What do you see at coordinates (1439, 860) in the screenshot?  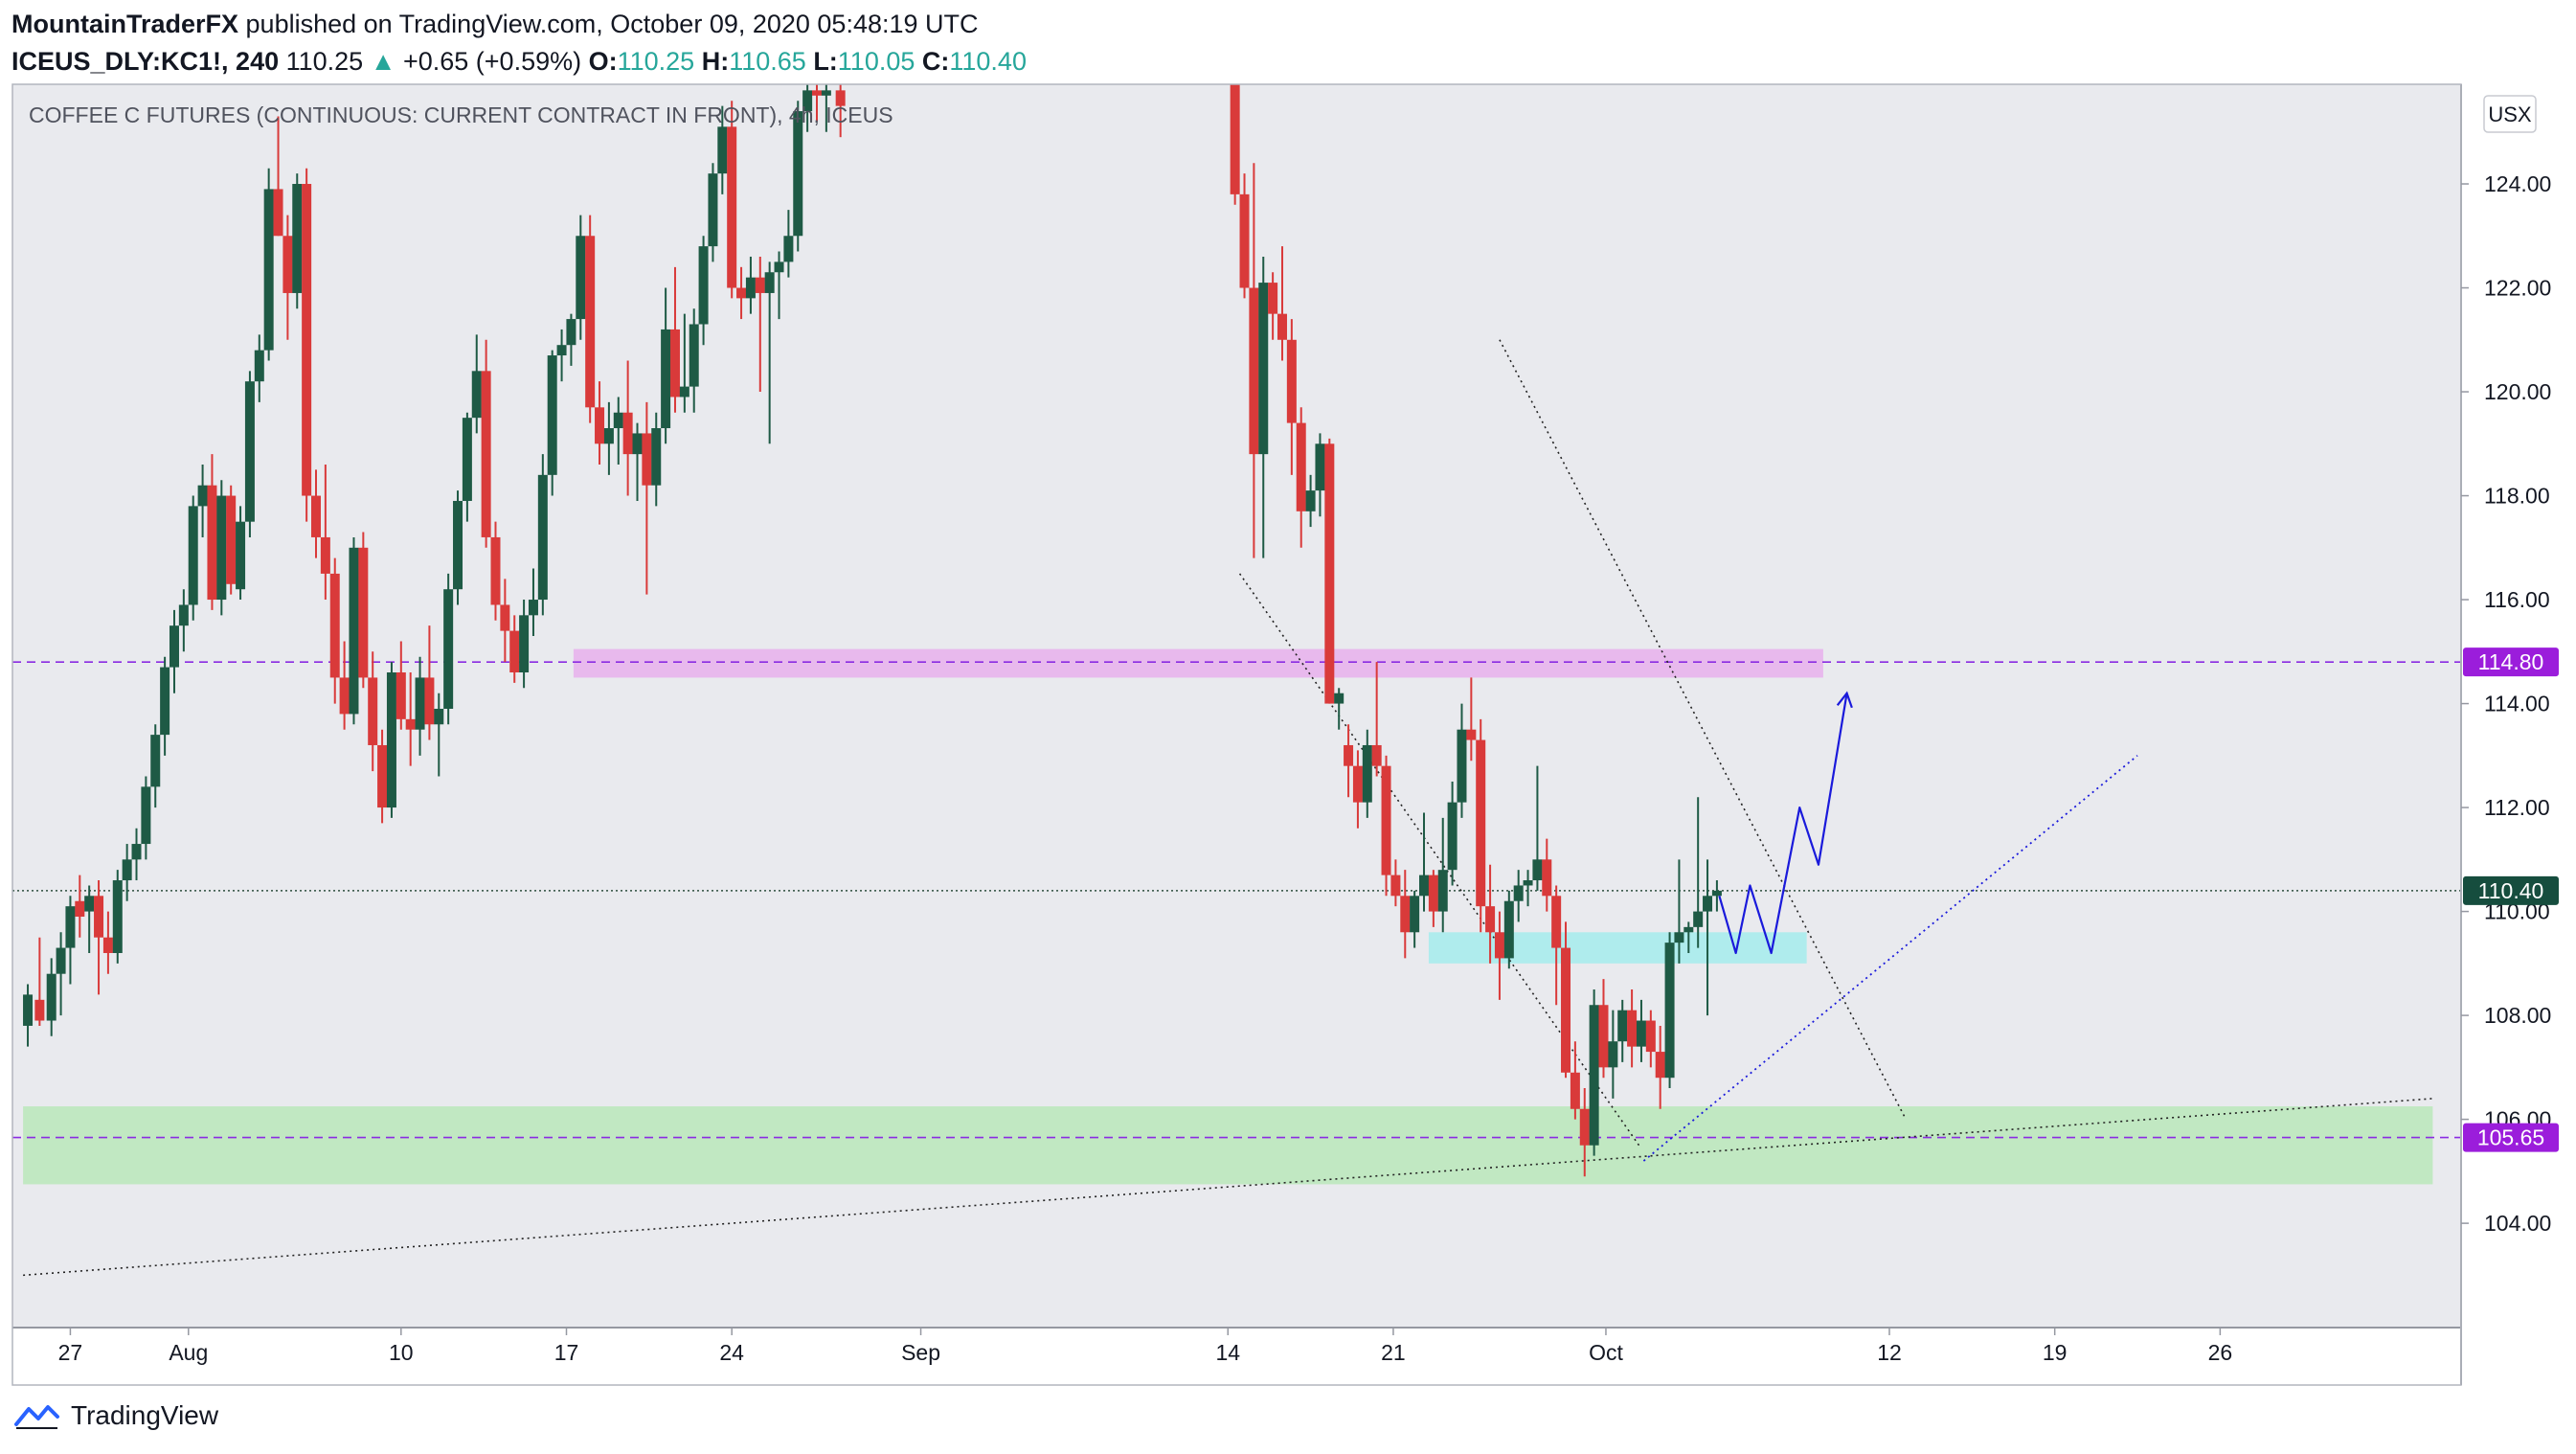 I see `trendline-channel-lower` at bounding box center [1439, 860].